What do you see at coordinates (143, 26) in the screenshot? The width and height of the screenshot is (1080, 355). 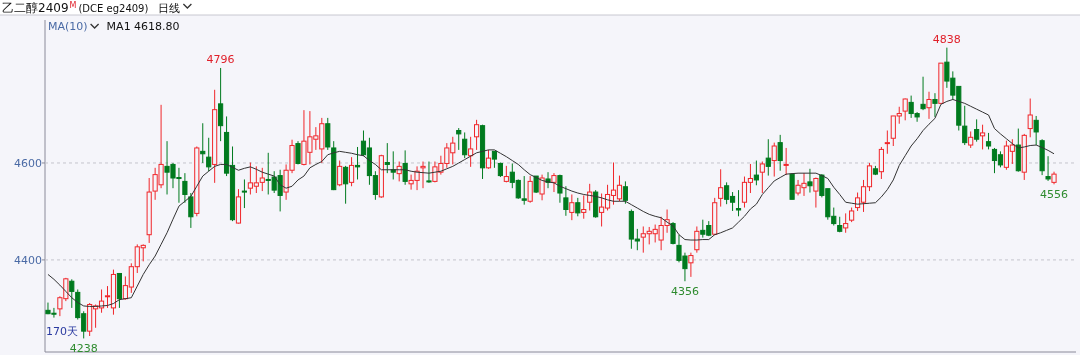 I see `annotation: MA1 4618.80` at bounding box center [143, 26].